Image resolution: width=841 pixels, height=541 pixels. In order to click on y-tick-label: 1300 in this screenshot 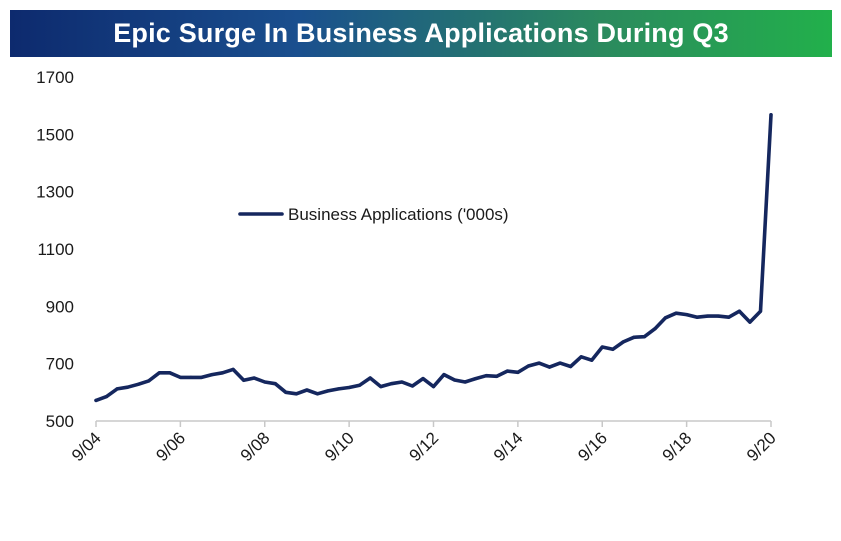, I will do `click(55, 192)`.